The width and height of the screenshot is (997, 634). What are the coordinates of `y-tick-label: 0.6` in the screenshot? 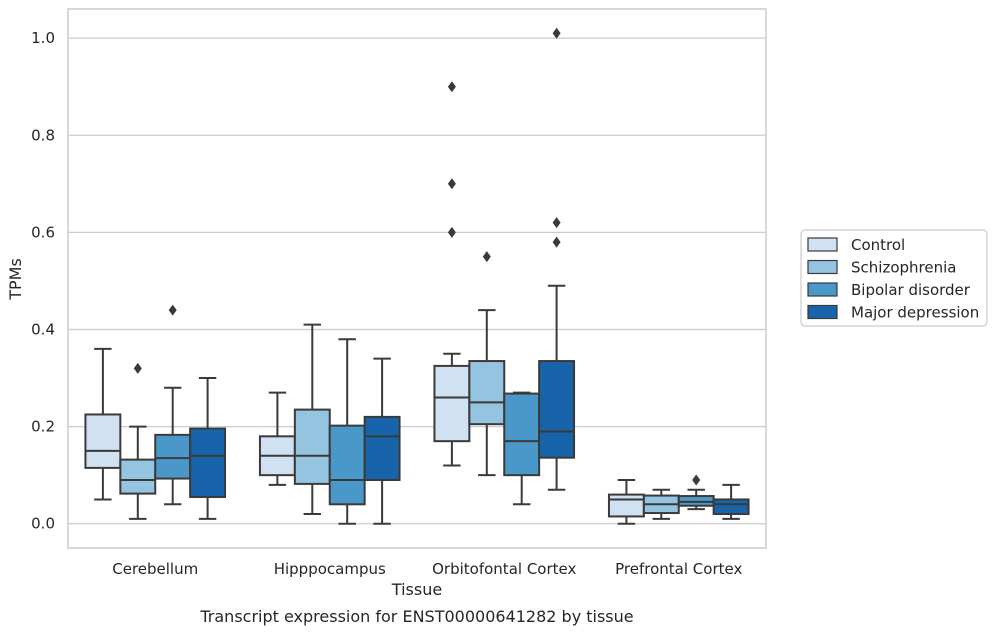 It's located at (43, 232).